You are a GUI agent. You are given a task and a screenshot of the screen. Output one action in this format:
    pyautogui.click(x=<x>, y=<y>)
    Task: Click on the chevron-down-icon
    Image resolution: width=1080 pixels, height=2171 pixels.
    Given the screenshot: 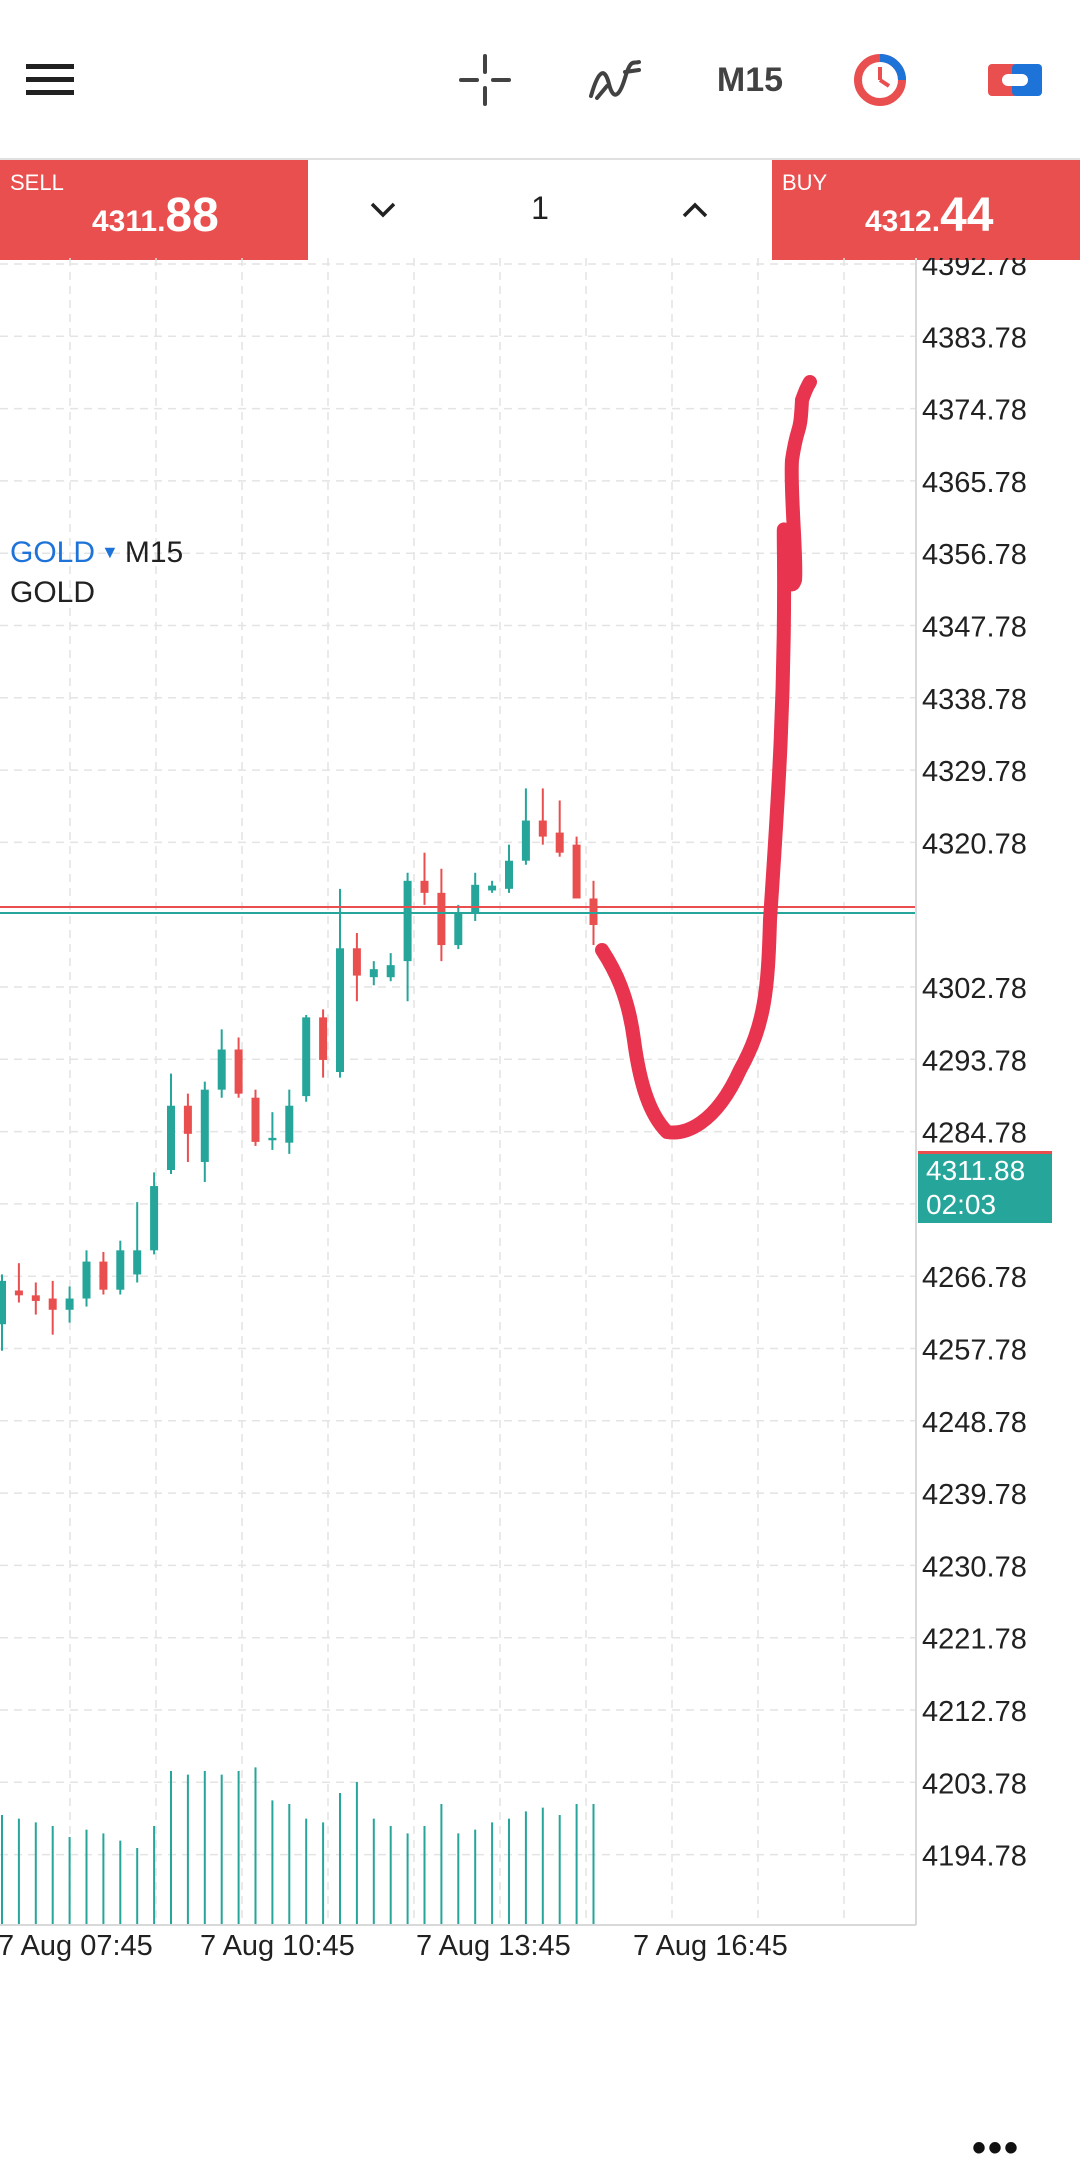 What is the action you would take?
    pyautogui.click(x=383, y=210)
    